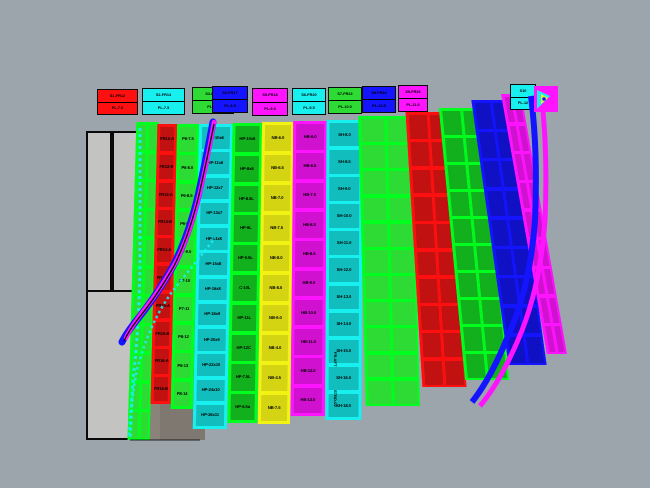 The width and height of the screenshot is (650, 488). Describe the element at coordinates (162, 333) in the screenshot. I see `mesh-cell: FR15-B` at that location.